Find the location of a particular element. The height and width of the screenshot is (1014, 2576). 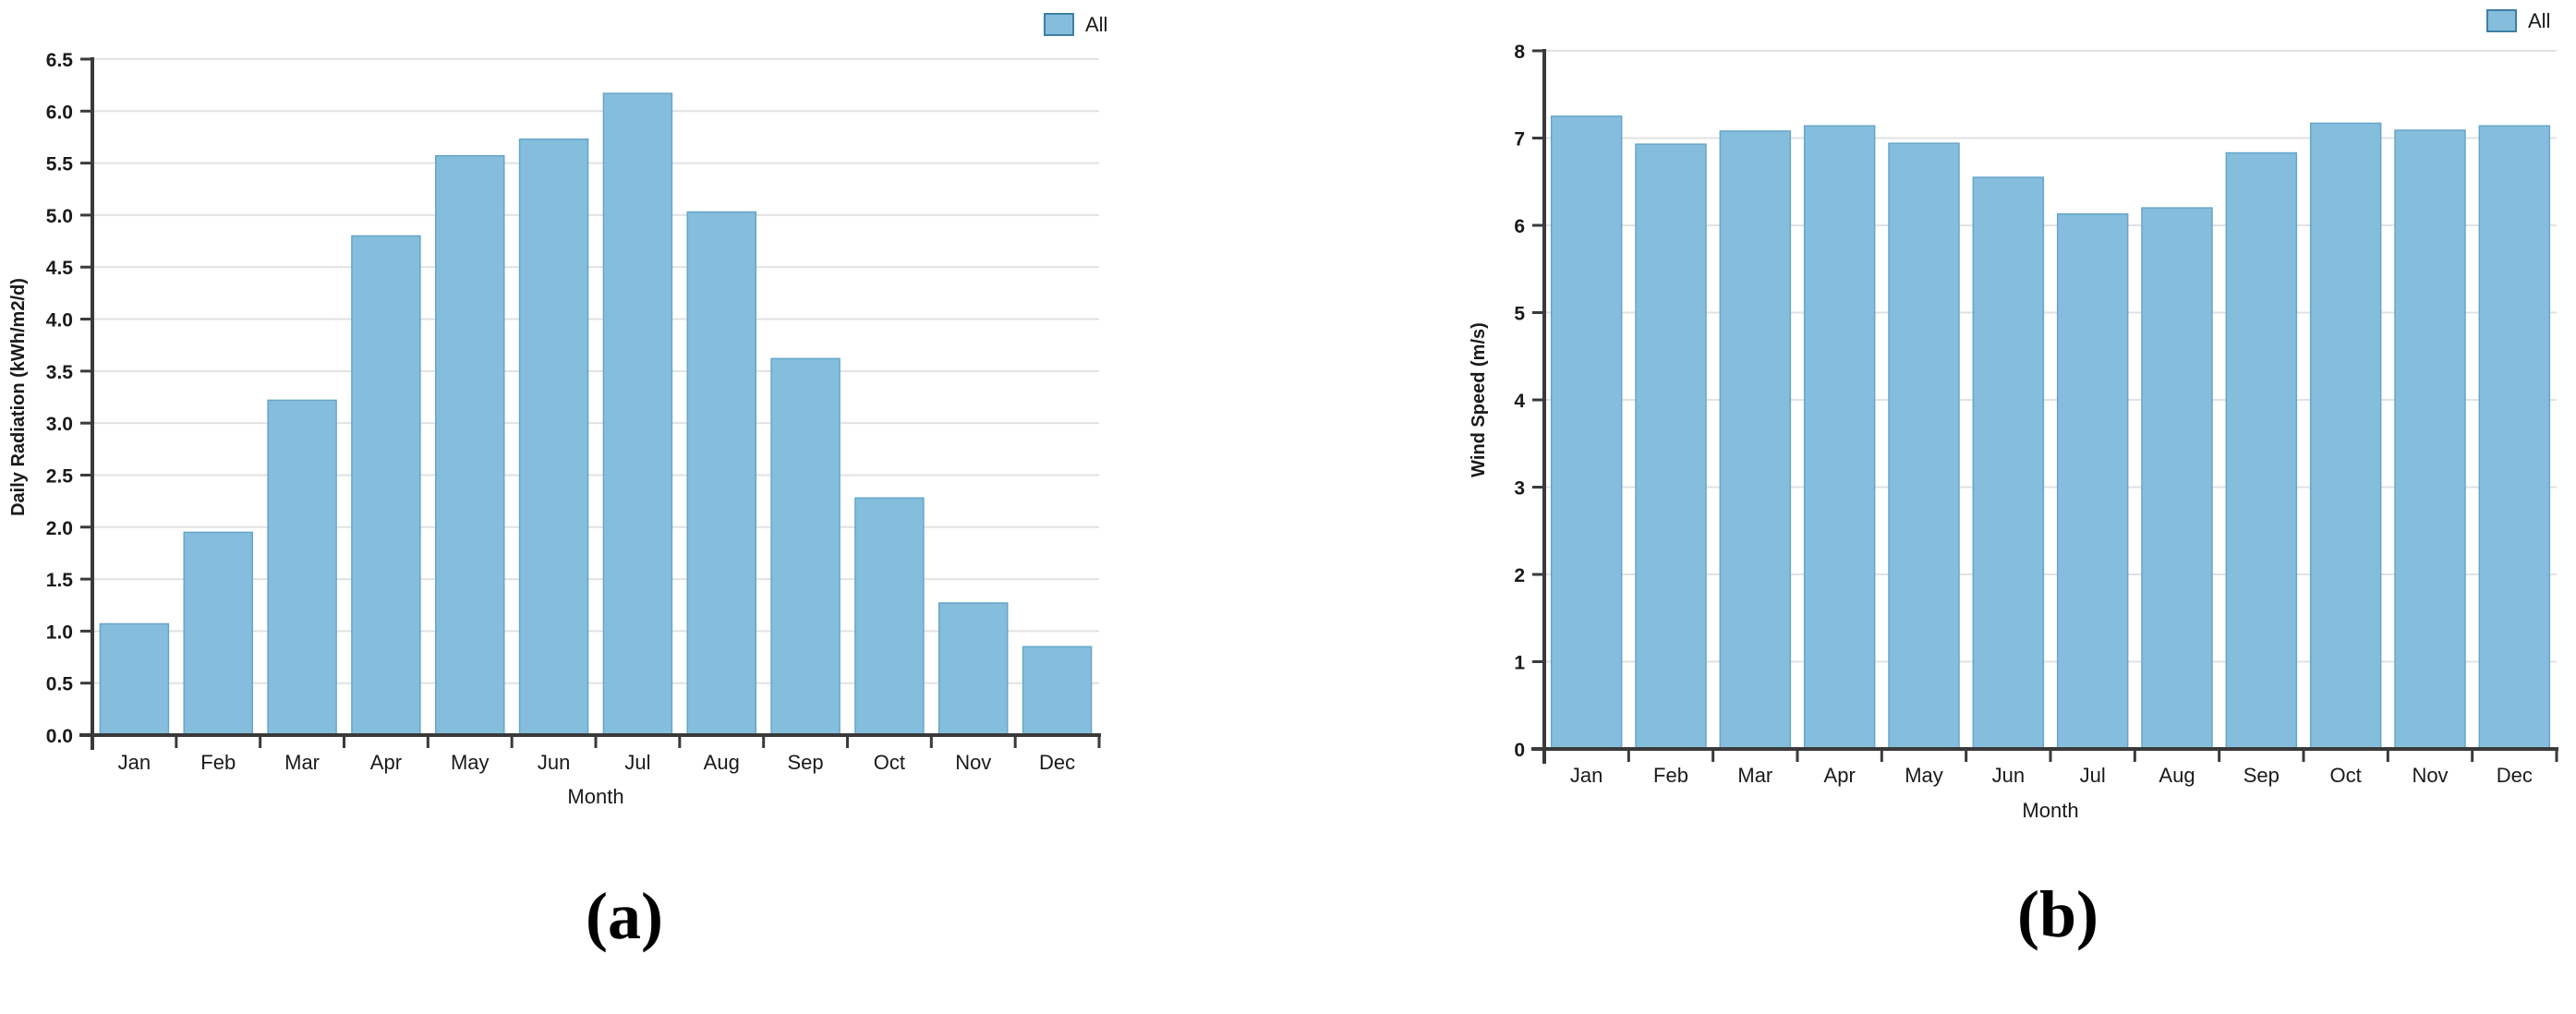

y-tick-label-6.5: 6.5 is located at coordinates (60, 60).